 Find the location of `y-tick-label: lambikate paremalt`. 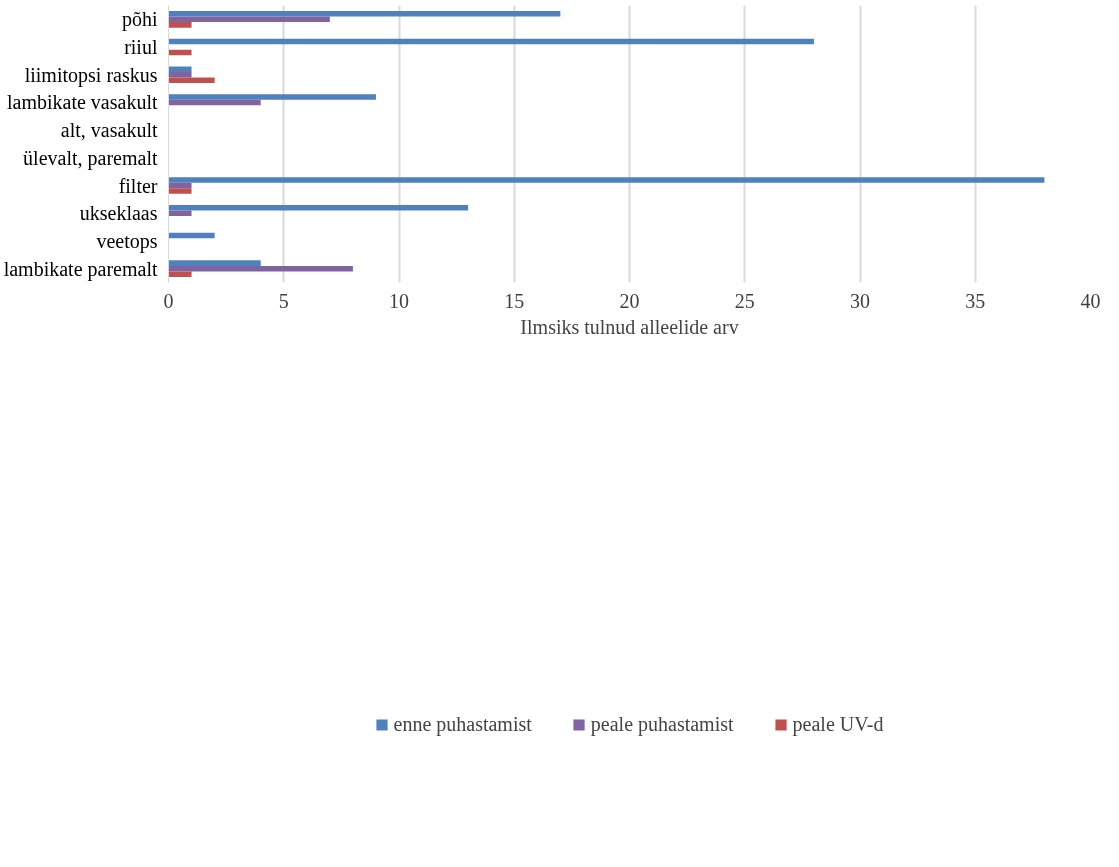

y-tick-label: lambikate paremalt is located at coordinates (80, 269).